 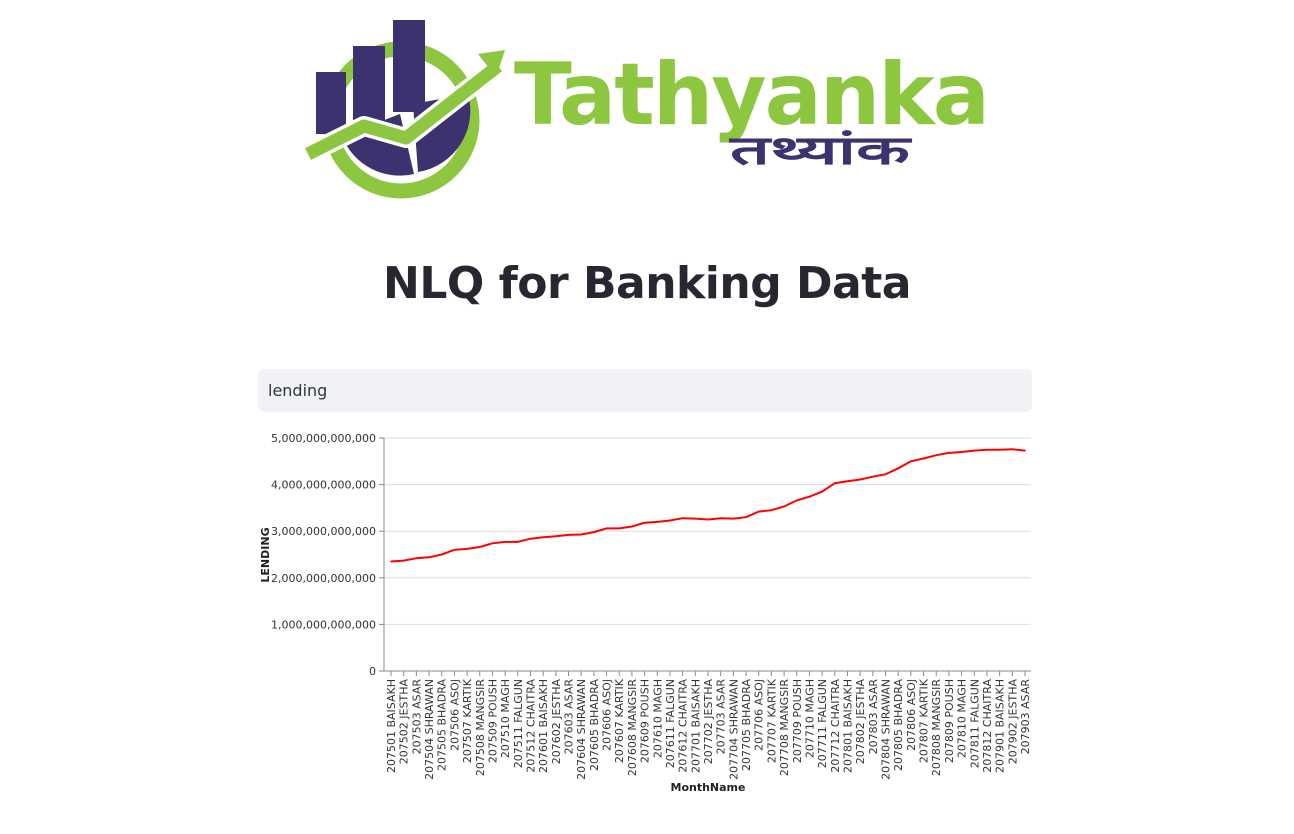 I want to click on x-tick-label: 207508 MANGSIR, so click(x=480, y=727).